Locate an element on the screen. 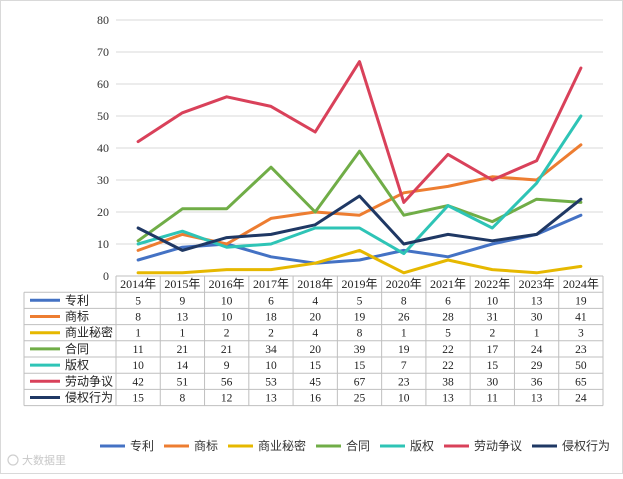 The width and height of the screenshot is (623, 479). x-tick-label: 2019年 is located at coordinates (359, 284).